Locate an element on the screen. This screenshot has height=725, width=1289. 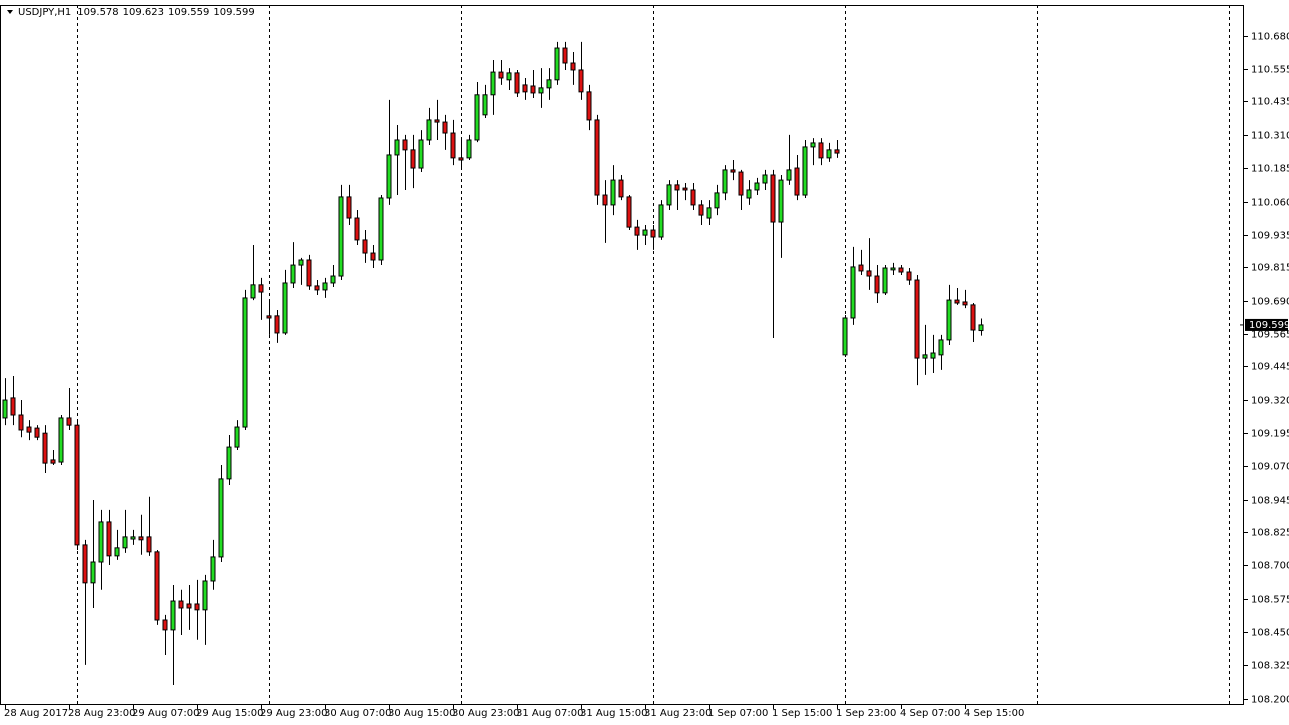
y-tick-label: 110.435 is located at coordinates (1270, 102).